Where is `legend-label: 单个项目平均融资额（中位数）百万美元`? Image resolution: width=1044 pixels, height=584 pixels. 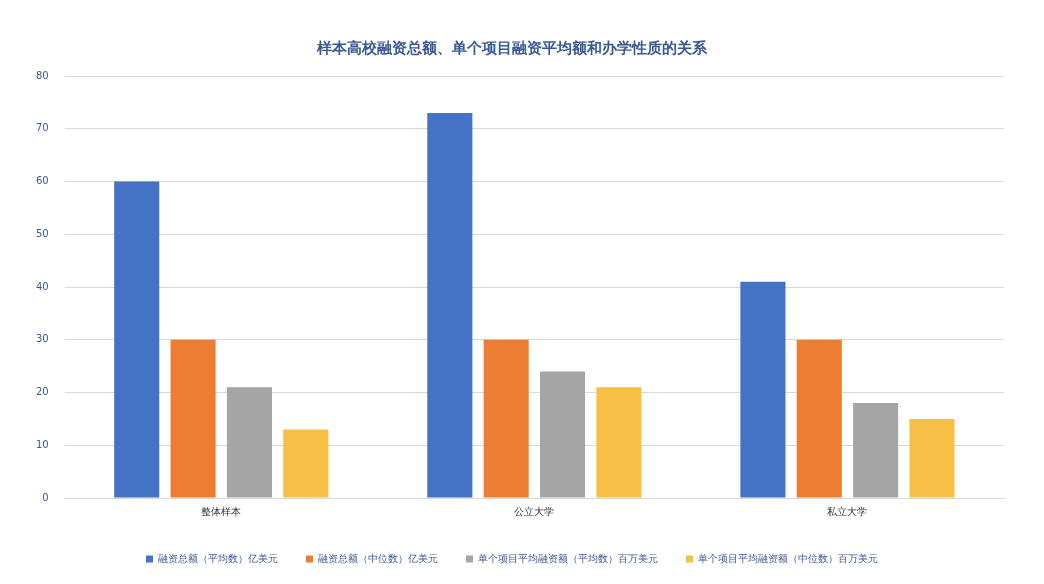
legend-label: 单个项目平均融资额（中位数）百万美元 is located at coordinates (788, 558).